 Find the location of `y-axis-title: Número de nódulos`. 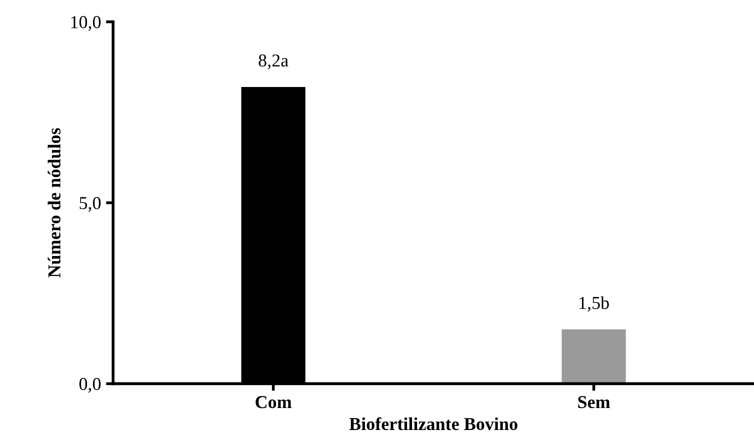

y-axis-title: Número de nódulos is located at coordinates (54, 203).